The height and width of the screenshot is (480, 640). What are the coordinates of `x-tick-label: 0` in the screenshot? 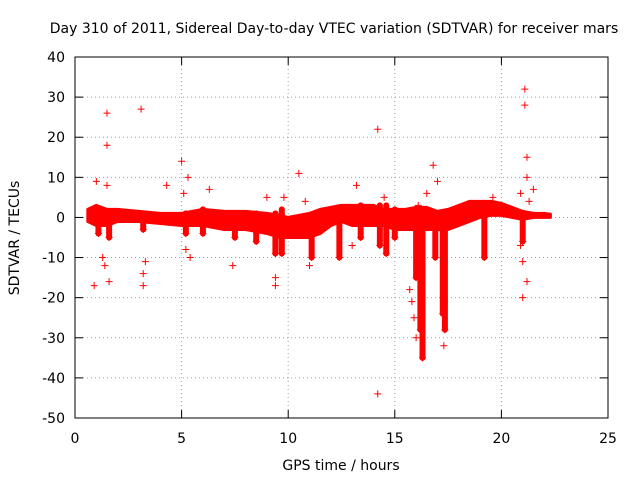 It's located at (75, 439).